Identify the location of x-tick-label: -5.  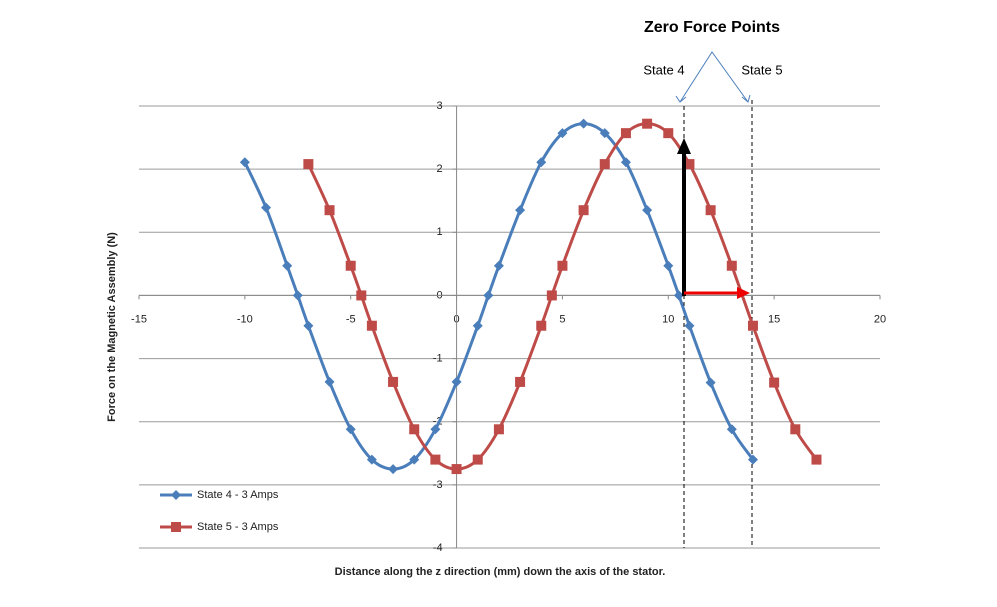
(351, 319).